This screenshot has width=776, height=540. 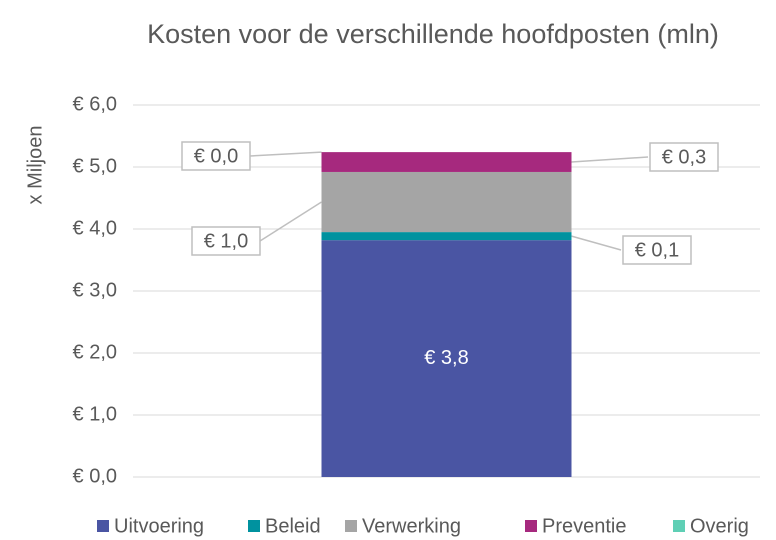 What do you see at coordinates (159, 526) in the screenshot?
I see `legend-label: Uitvoering` at bounding box center [159, 526].